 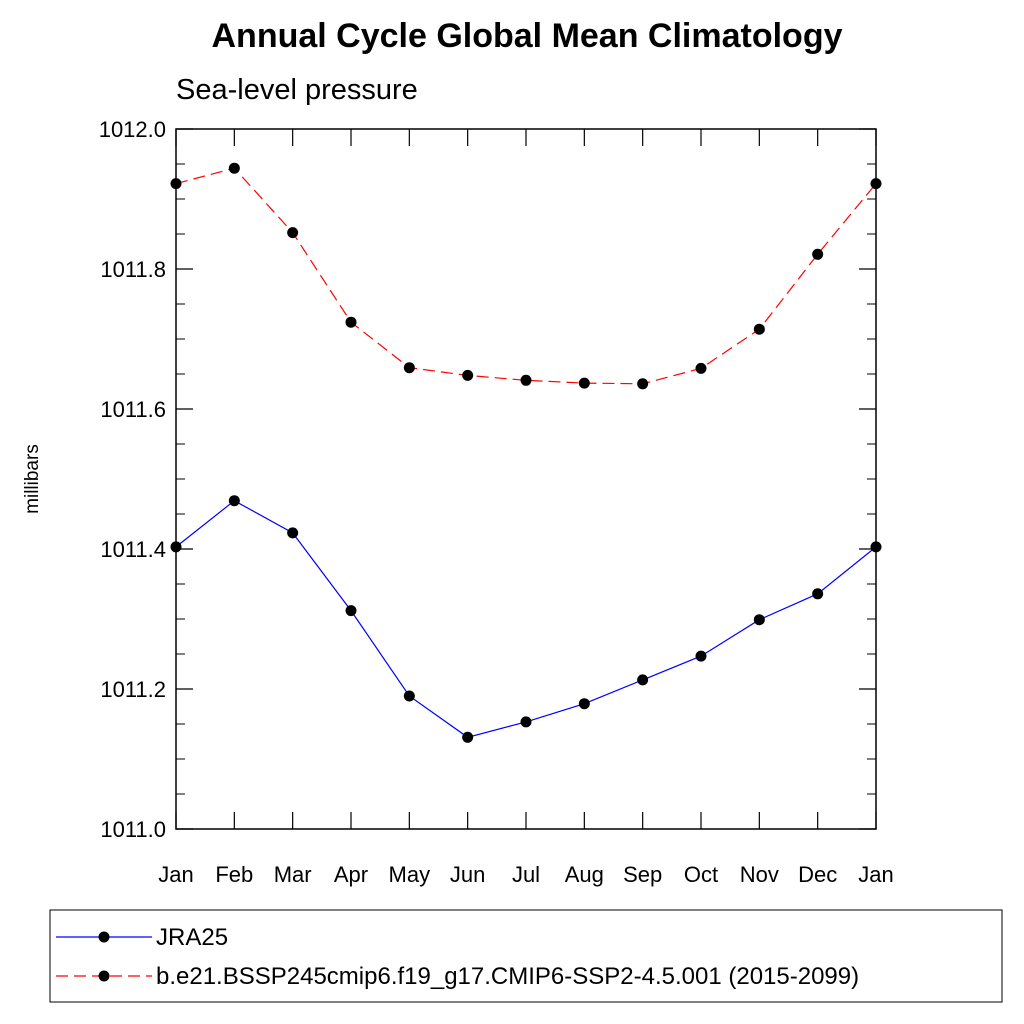 What do you see at coordinates (132, 479) in the screenshot?
I see `y-tick-labels: 1011.0 1011.2 1011.4 1011.6 1011.8 1012.0` at bounding box center [132, 479].